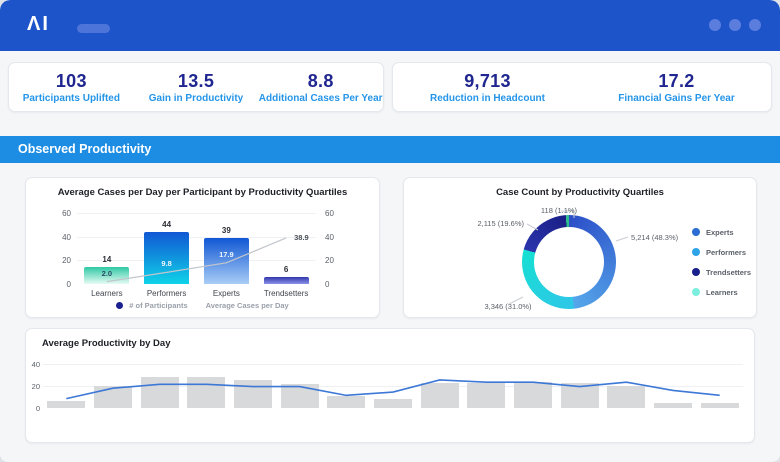 This screenshot has height=462, width=780. Describe the element at coordinates (107, 260) in the screenshot. I see `bar-value-label: 14` at that location.